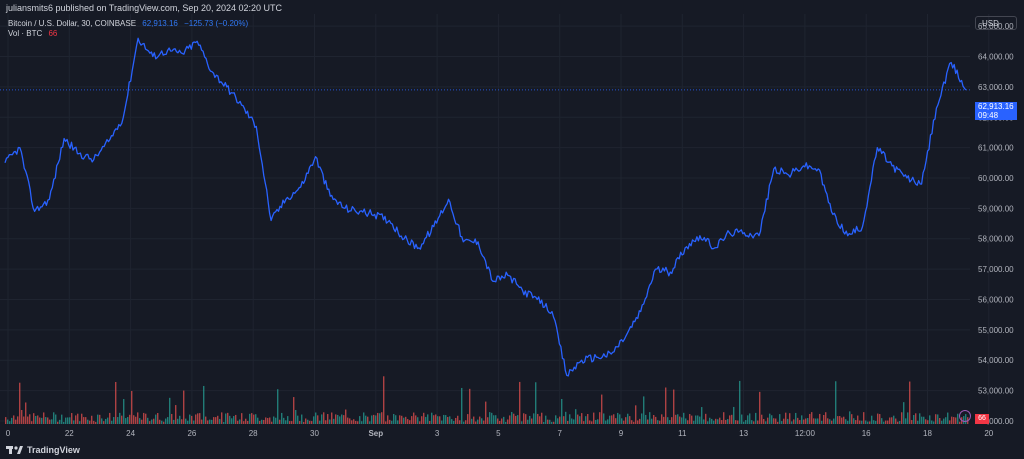 The width and height of the screenshot is (1024, 459). Describe the element at coordinates (130, 433) in the screenshot. I see `x-tick-label: 24` at that location.